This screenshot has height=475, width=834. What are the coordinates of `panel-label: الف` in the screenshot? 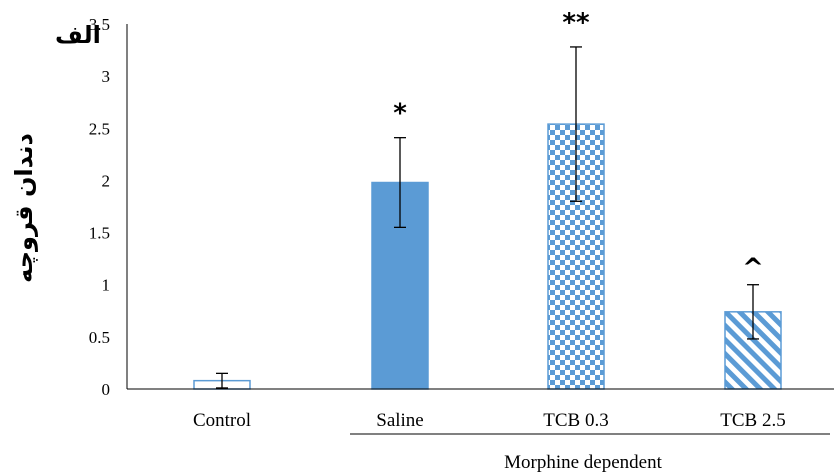 It's located at (78, 35).